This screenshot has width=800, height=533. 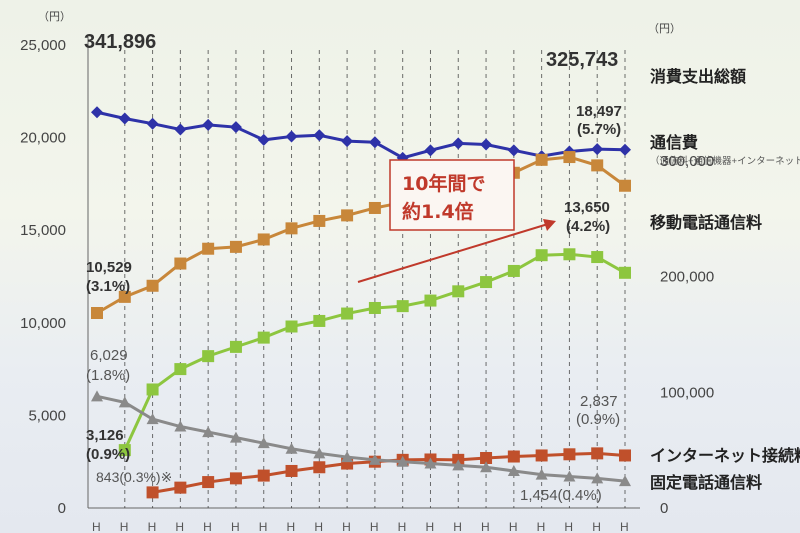 I want to click on annotation: 341,896, so click(x=120, y=42).